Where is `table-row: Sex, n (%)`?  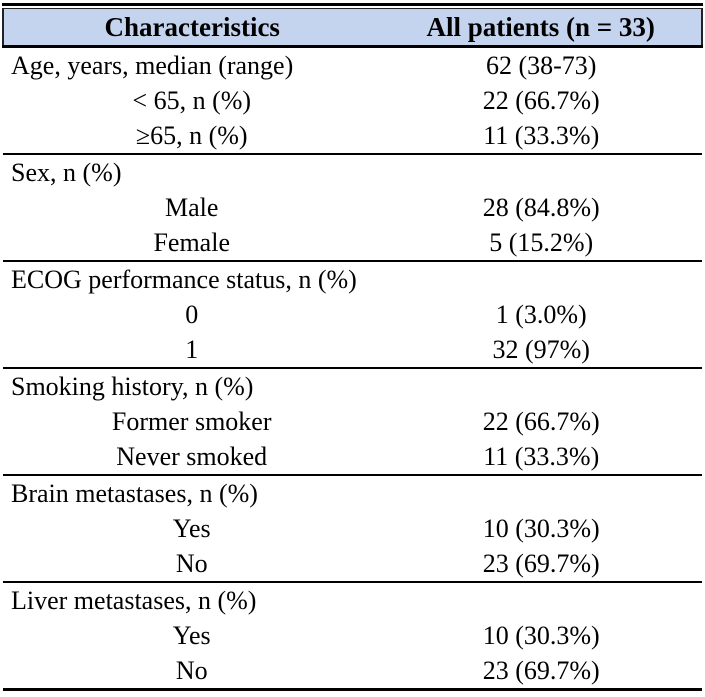 table-row: Sex, n (%) is located at coordinates (352, 172).